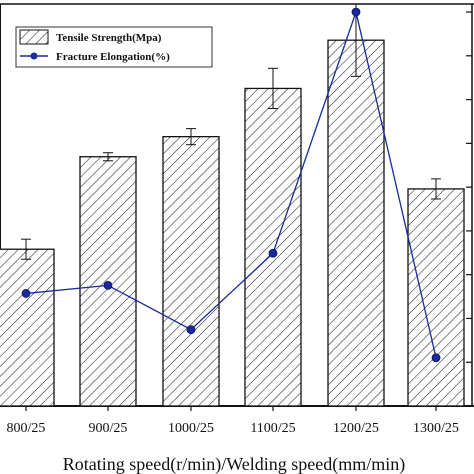 The image size is (474, 474). Describe the element at coordinates (26, 428) in the screenshot. I see `x-tick-label: 800/25` at that location.